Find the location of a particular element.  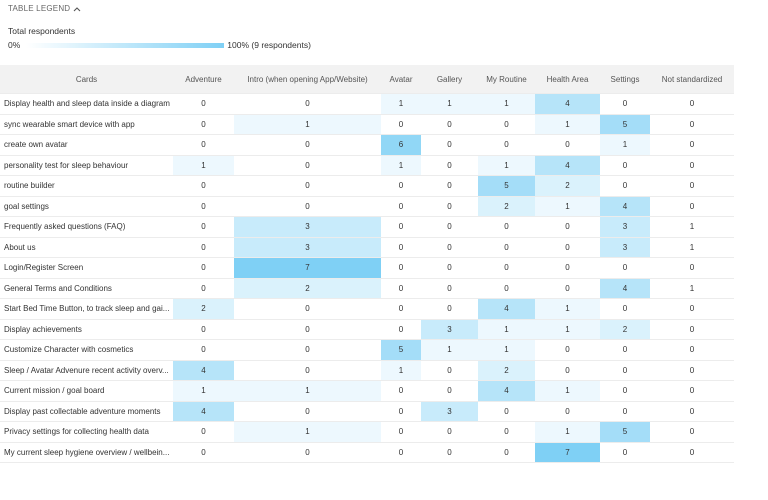

count-cell: 2 is located at coordinates (506, 370).